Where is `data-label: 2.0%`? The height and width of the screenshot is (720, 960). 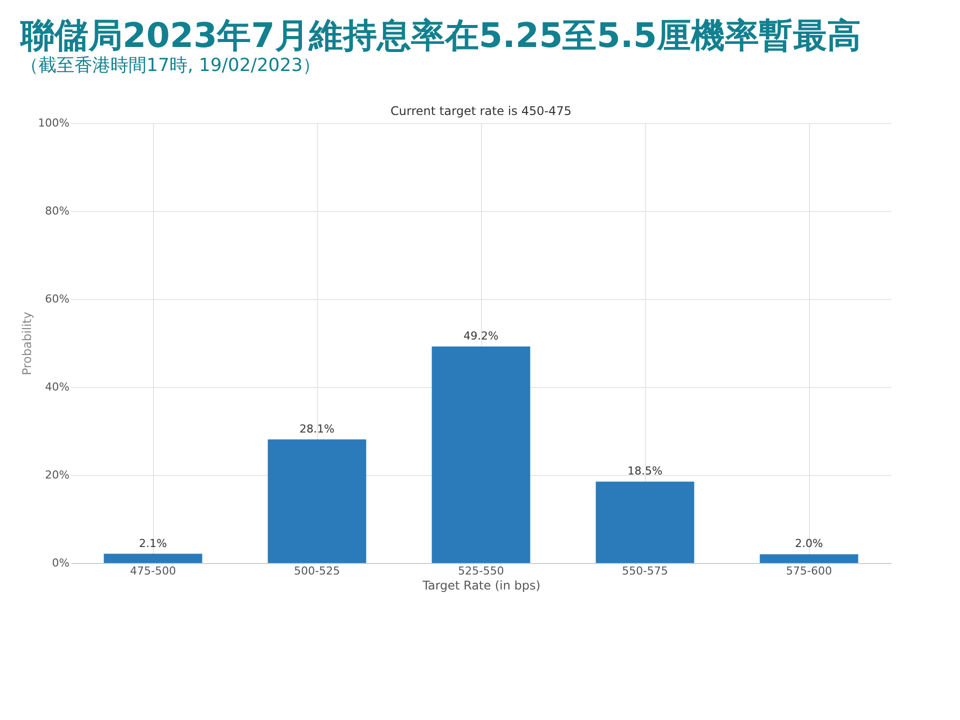
data-label: 2.0% is located at coordinates (809, 543).